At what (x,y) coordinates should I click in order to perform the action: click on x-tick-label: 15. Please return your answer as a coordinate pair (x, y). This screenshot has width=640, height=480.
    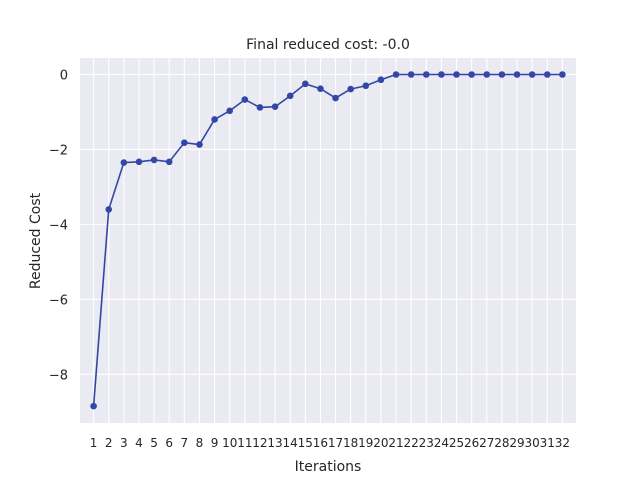
    Looking at the image, I should click on (305, 443).